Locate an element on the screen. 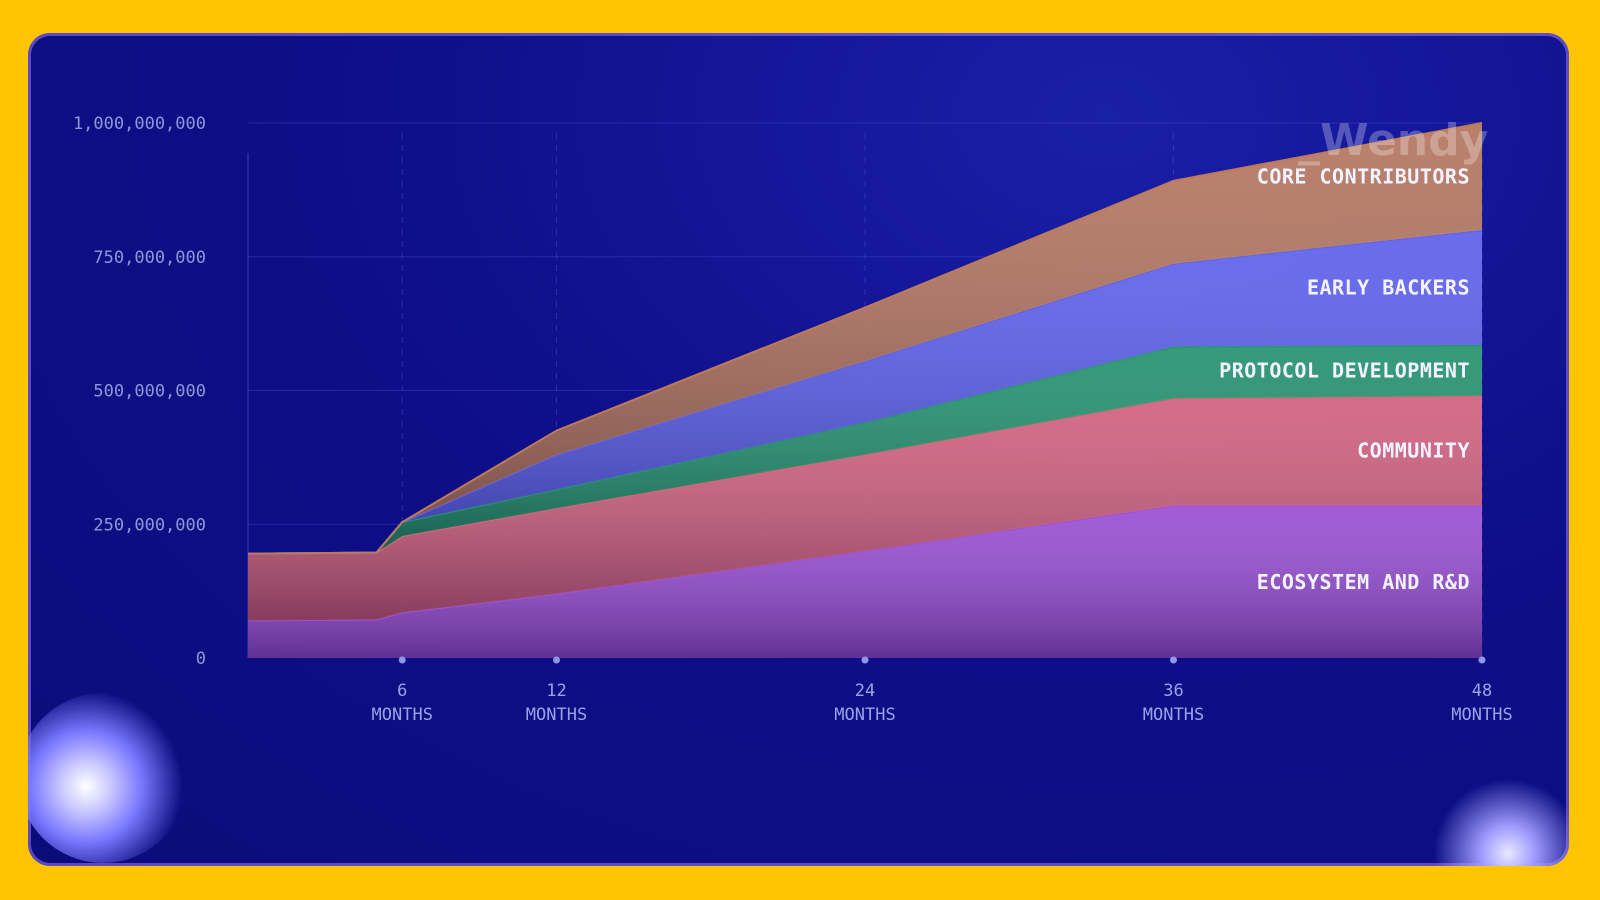  x-tick-number: 12 is located at coordinates (556, 691).